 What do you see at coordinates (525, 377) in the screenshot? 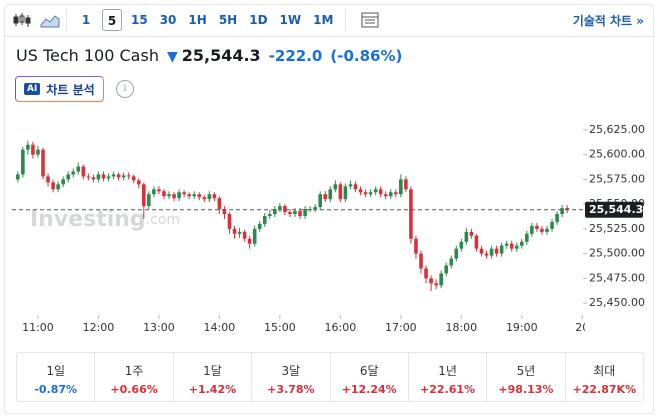
I see `period-cell: 5년 +98.13%` at bounding box center [525, 377].